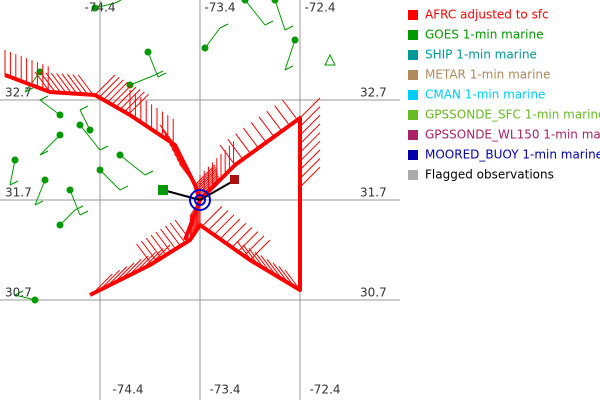 The height and width of the screenshot is (404, 600). What do you see at coordinates (481, 55) in the screenshot?
I see `legend-label: SHIP 1-min marine` at bounding box center [481, 55].